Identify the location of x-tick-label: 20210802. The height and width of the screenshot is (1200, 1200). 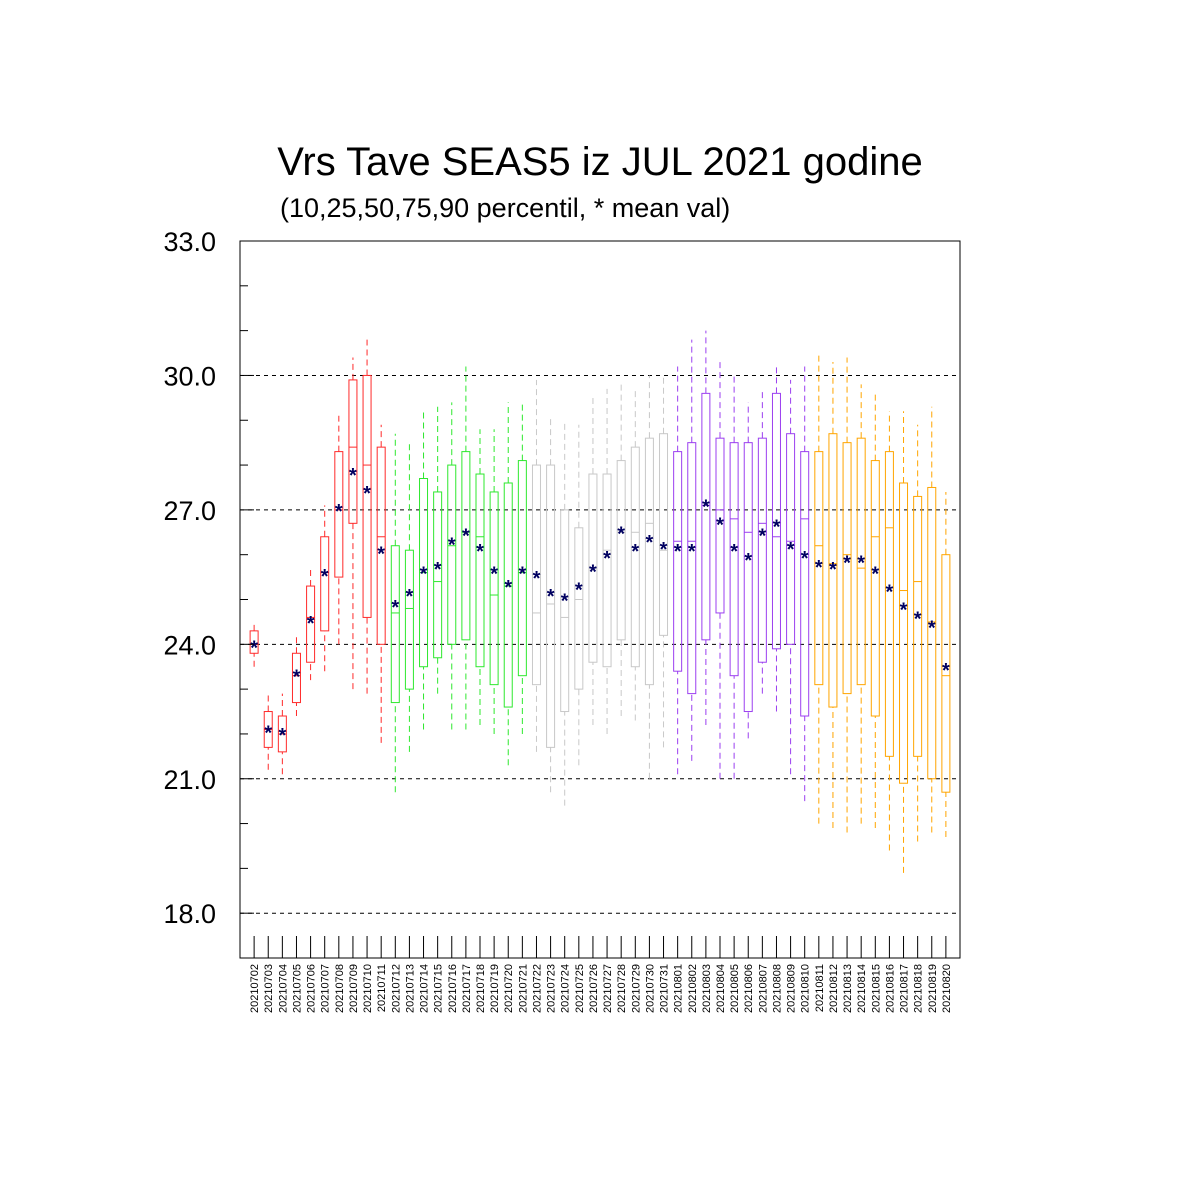
(693, 988).